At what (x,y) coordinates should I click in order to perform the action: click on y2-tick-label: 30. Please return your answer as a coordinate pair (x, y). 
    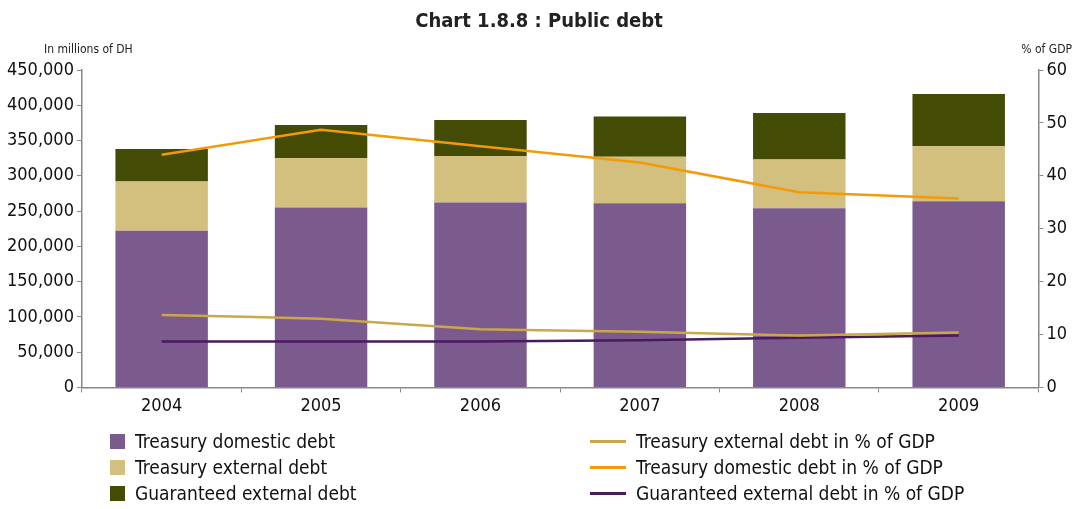
    Looking at the image, I should click on (1057, 227).